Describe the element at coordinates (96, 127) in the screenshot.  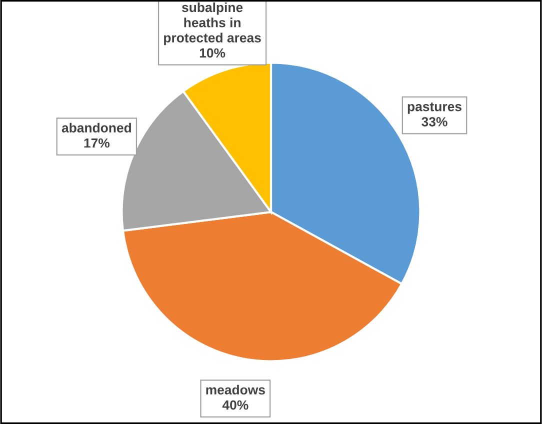
I see `slice-label: abandoned` at that location.